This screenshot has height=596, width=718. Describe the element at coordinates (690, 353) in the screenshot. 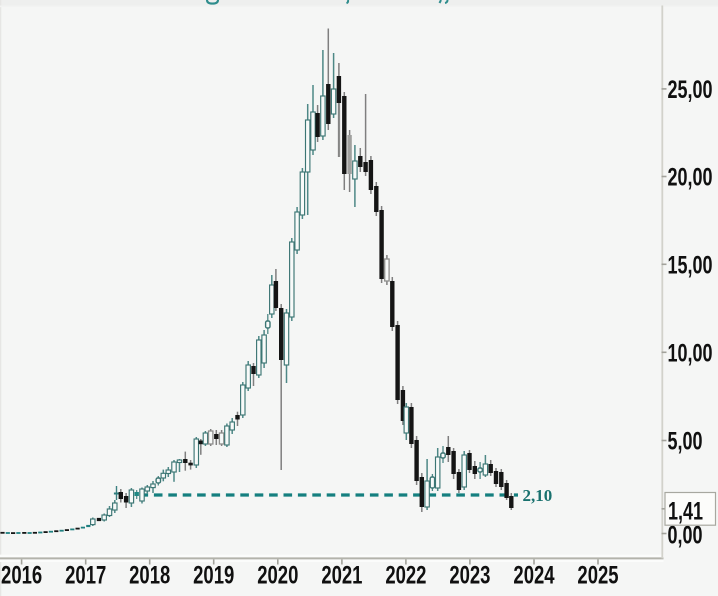

I see `svg-text: 10,00` at that location.